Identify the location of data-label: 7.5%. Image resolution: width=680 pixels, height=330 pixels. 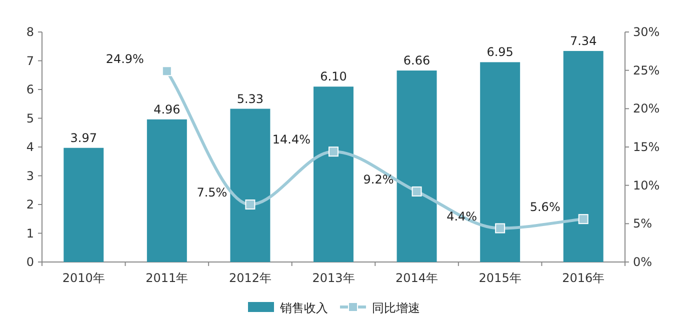
(212, 193).